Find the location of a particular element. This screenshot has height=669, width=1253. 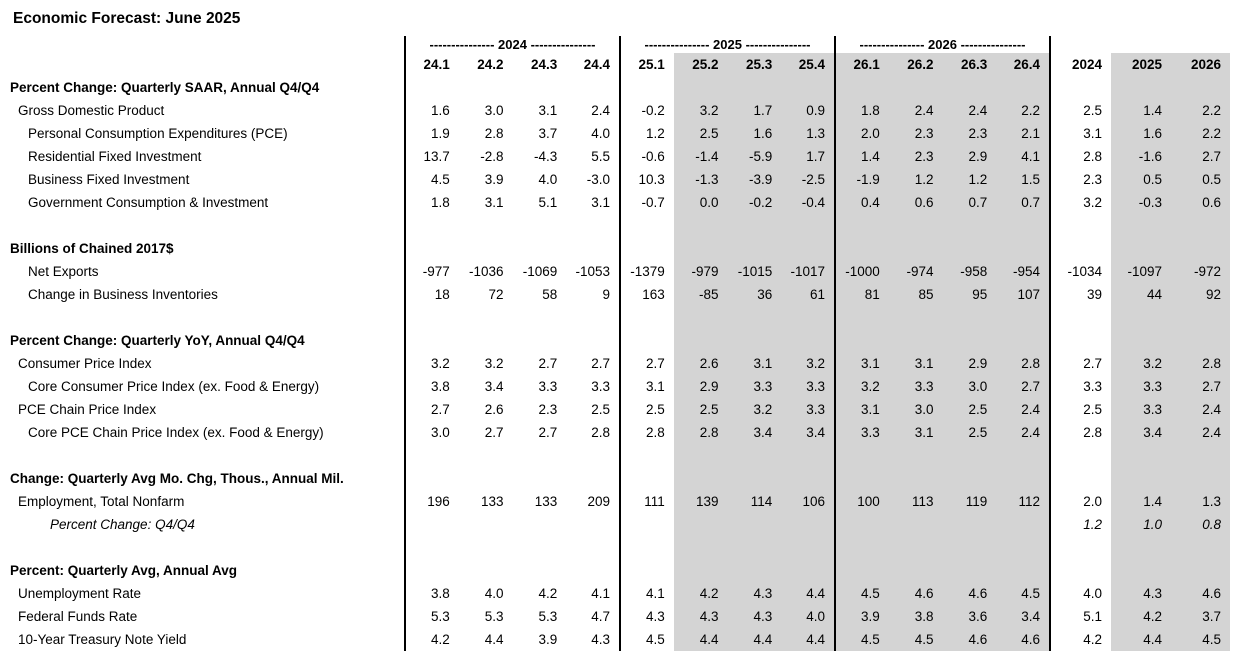

value-cell: 4.6 is located at coordinates (915, 593).